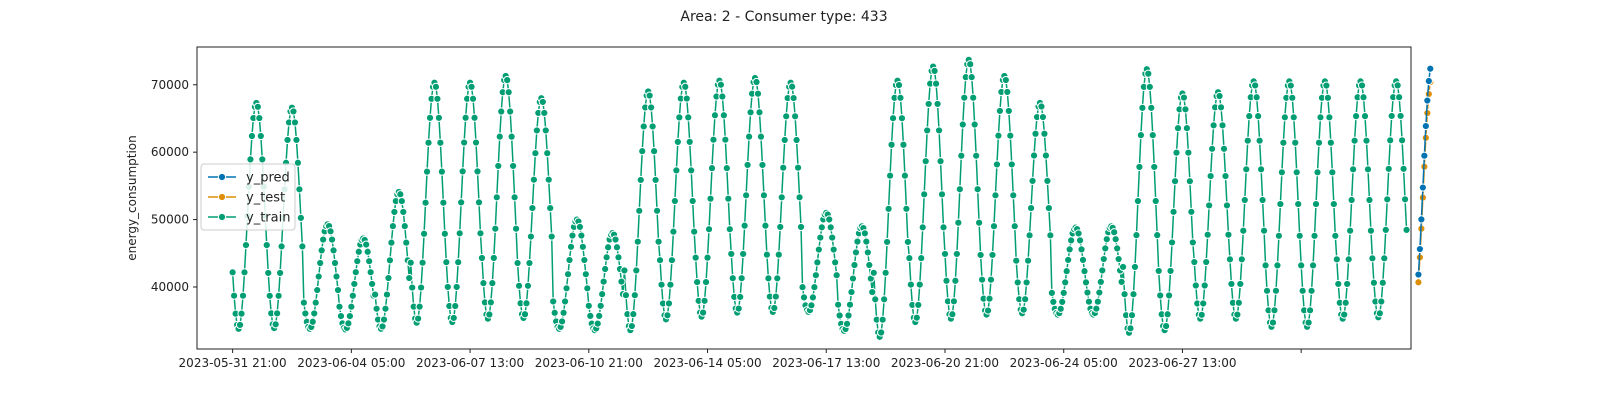 This screenshot has height=400, width=1600. What do you see at coordinates (248, 197) in the screenshot?
I see `legend-frame` at bounding box center [248, 197].